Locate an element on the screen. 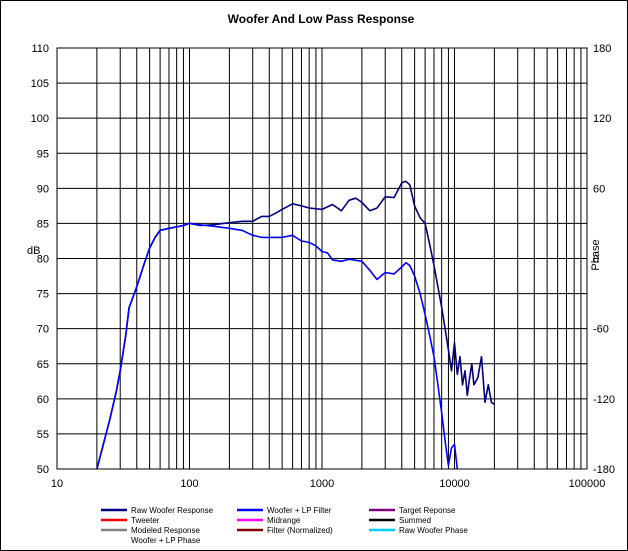 This screenshot has width=628, height=551. y-tick-label: 80 is located at coordinates (43, 260).